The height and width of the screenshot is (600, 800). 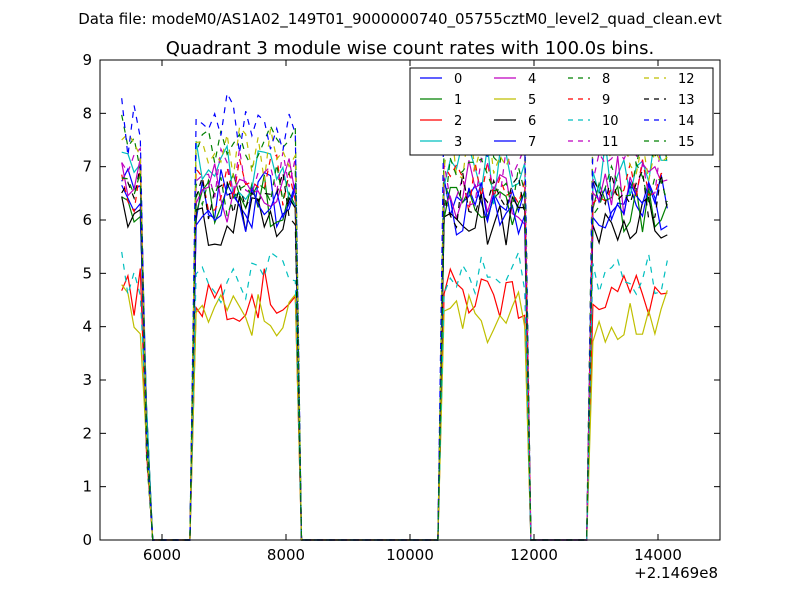 I want to click on legend-label-9: 9, so click(x=606, y=100).